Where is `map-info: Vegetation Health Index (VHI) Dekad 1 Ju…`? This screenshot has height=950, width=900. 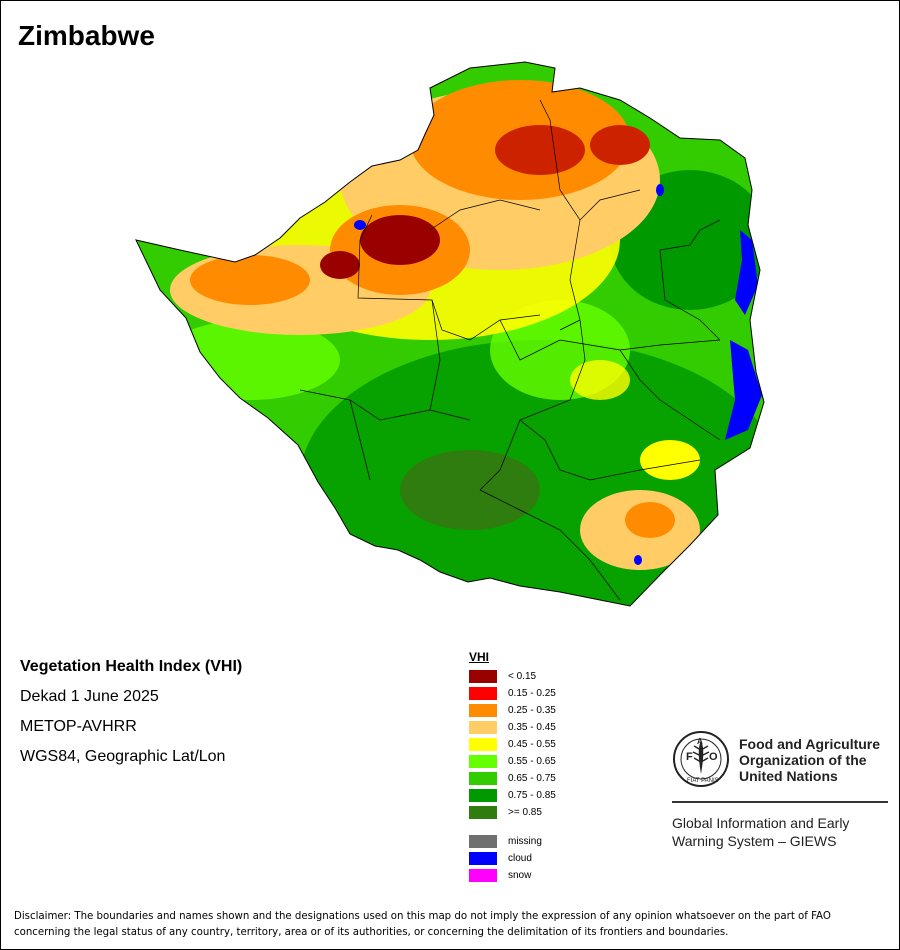 map-info: Vegetation Health Index (VHI) Dekad 1 Ju… is located at coordinates (131, 716).